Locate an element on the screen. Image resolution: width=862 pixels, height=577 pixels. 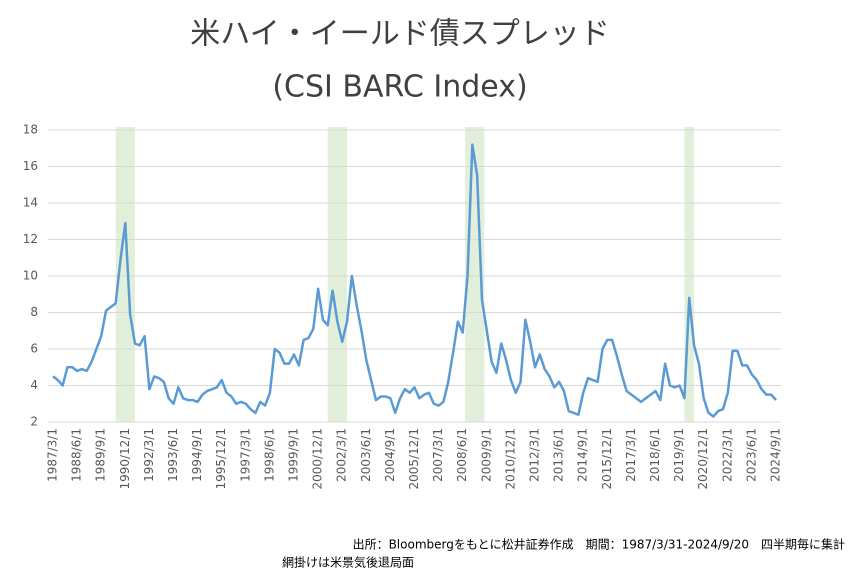
x-tick-label: 2018/6/1 is located at coordinates (655, 455).